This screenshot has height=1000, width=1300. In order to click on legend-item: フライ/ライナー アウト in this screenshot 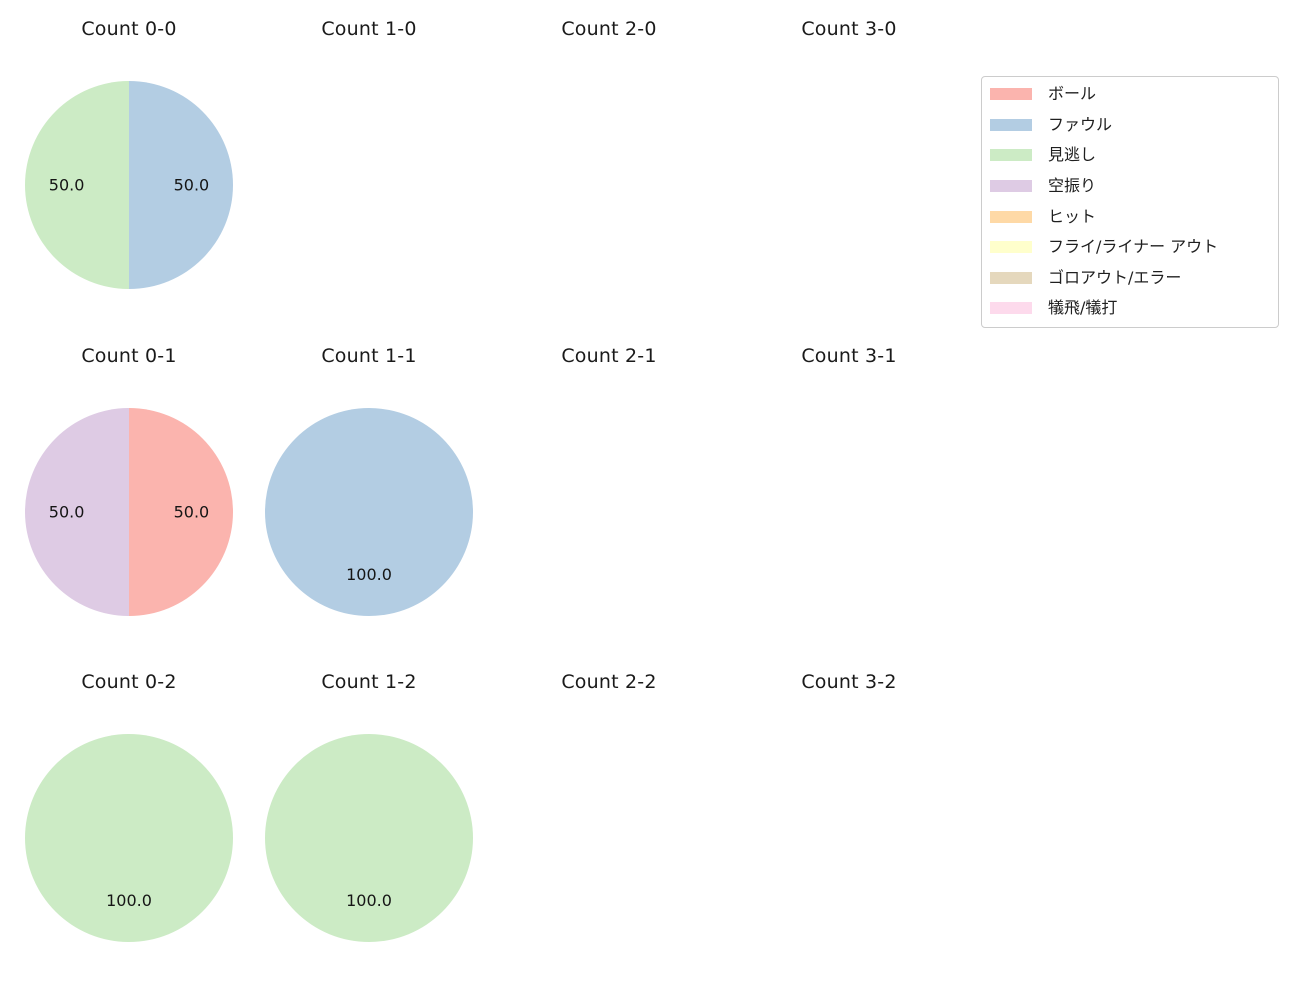, I will do `click(1130, 247)`.